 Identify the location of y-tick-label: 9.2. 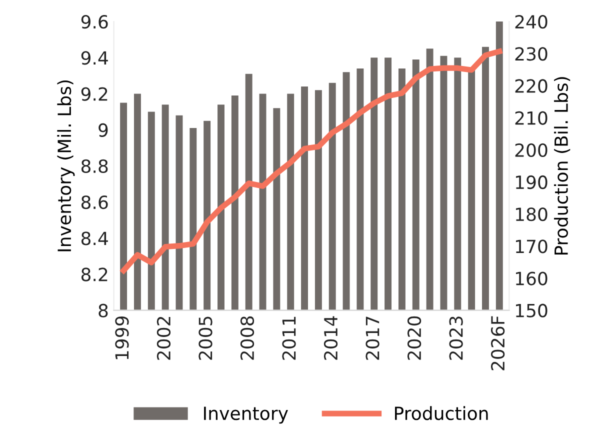
(94, 94).